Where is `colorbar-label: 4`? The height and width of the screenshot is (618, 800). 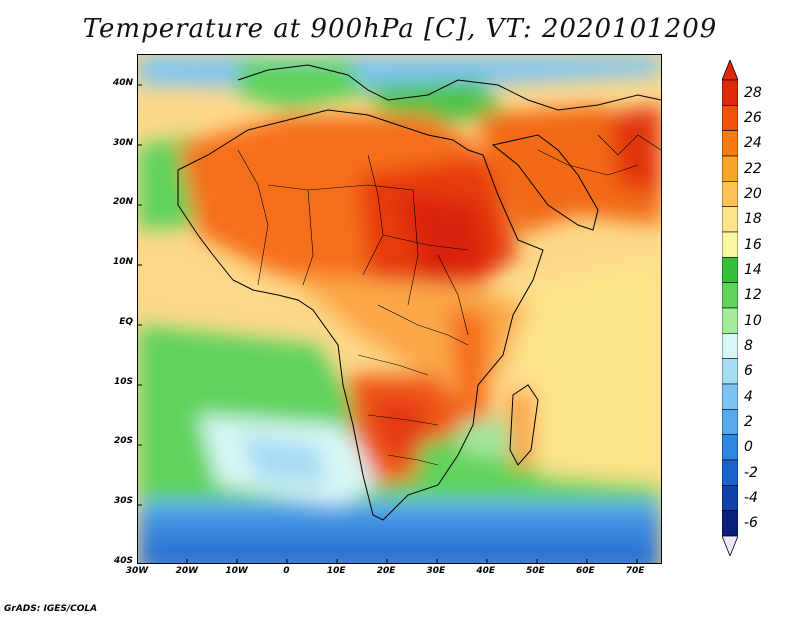 colorbar-label: 4 is located at coordinates (748, 396).